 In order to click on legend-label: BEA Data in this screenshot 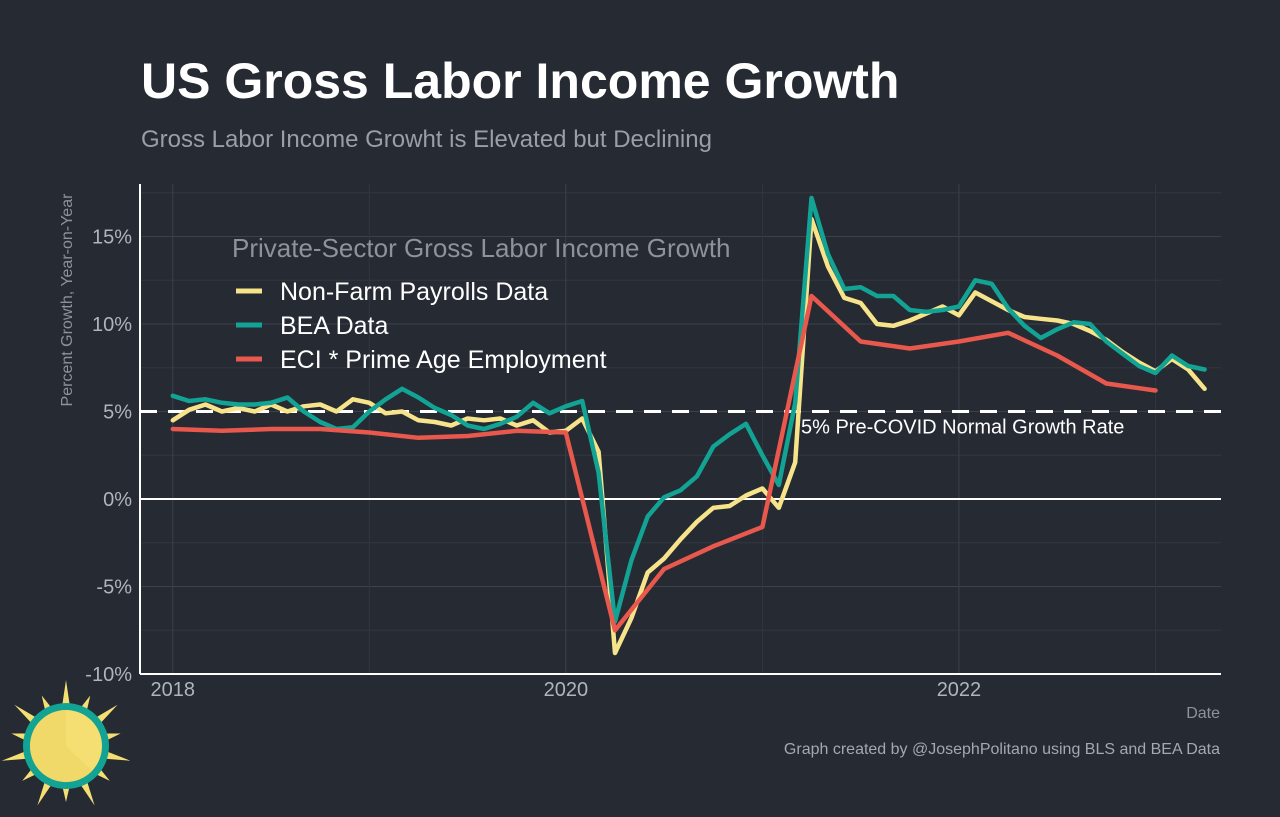, I will do `click(334, 326)`.